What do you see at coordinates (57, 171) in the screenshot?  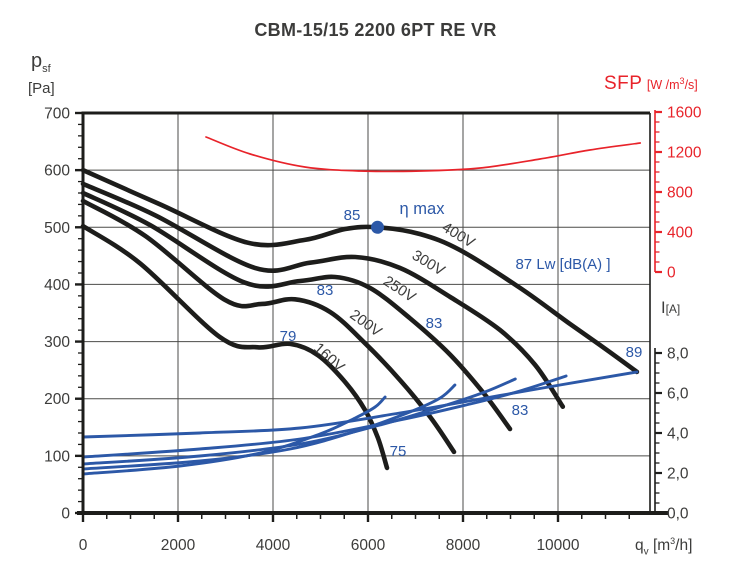 I see `pressure-tick-label: 600` at bounding box center [57, 171].